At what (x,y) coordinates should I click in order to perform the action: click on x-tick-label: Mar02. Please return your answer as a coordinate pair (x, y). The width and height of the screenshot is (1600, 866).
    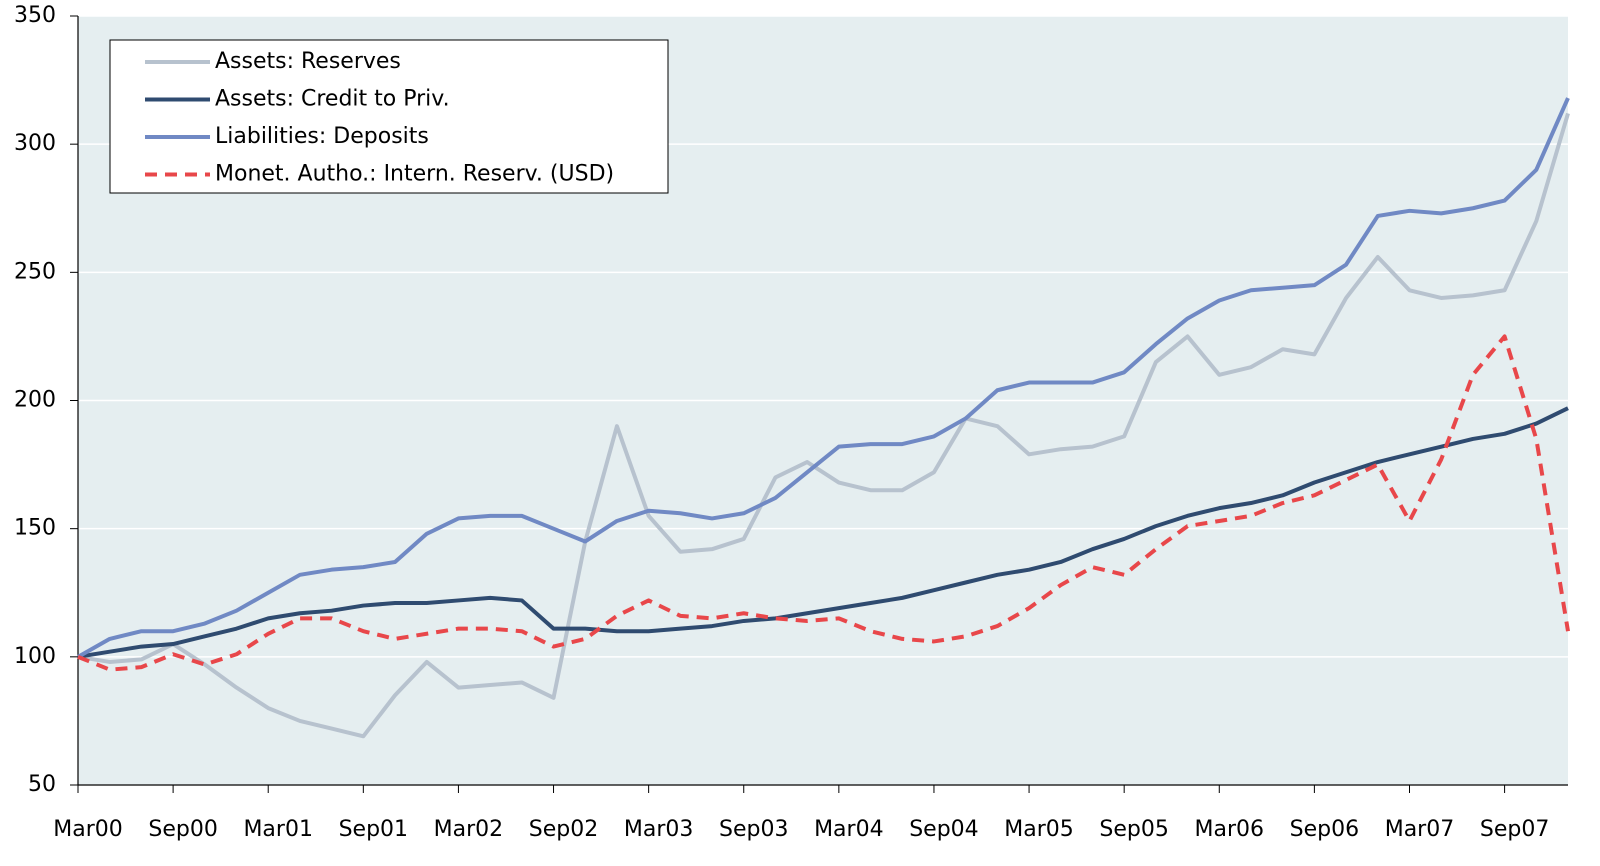
    Looking at the image, I should click on (469, 829).